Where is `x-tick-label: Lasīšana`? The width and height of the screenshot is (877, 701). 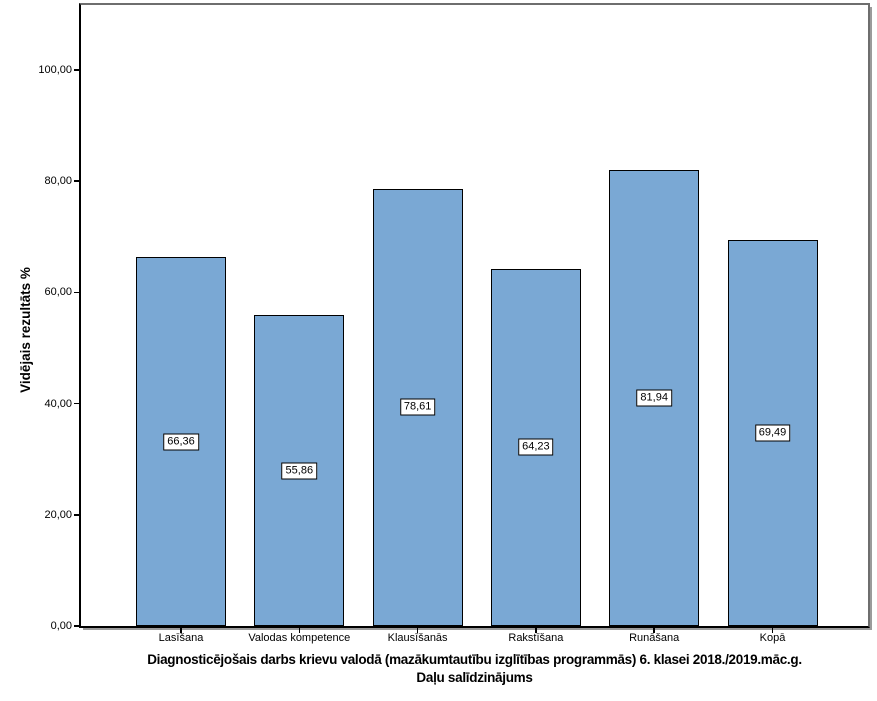
x-tick-label: Lasīšana is located at coordinates (181, 638).